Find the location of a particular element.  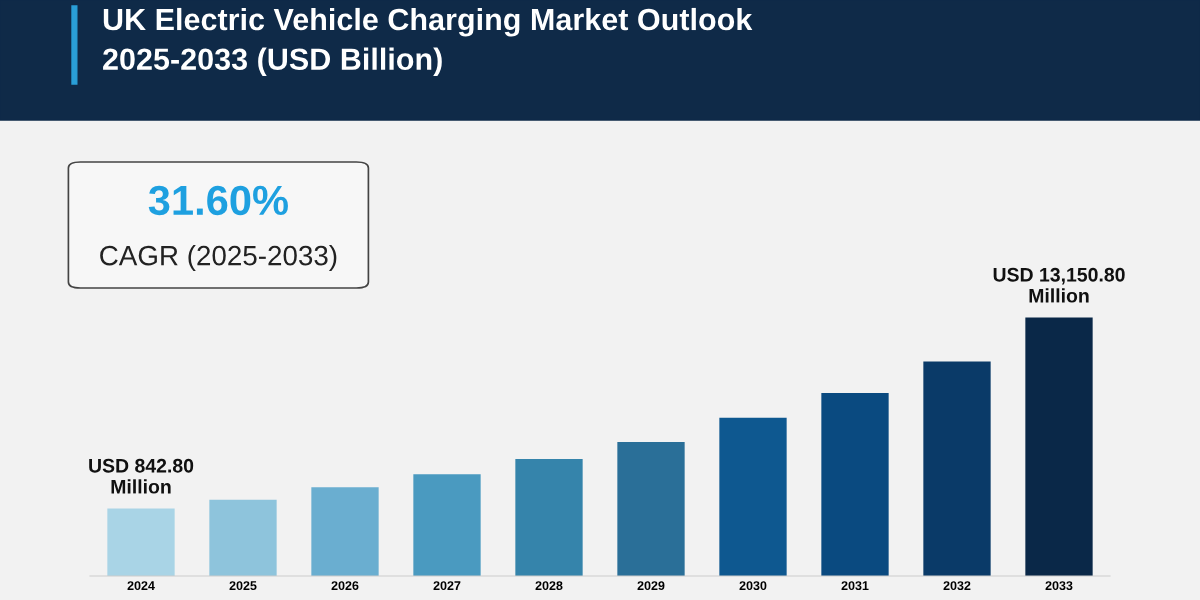

x-tick-label: 2025 is located at coordinates (243, 586).